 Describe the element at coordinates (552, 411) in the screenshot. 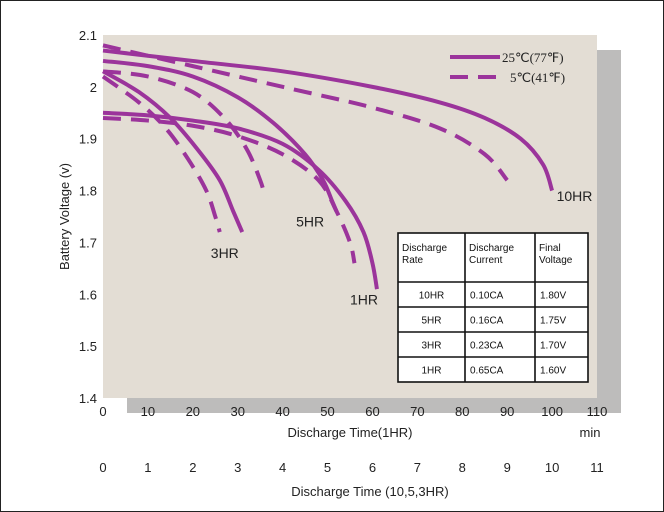

I see `x1-tick-label: 100` at that location.